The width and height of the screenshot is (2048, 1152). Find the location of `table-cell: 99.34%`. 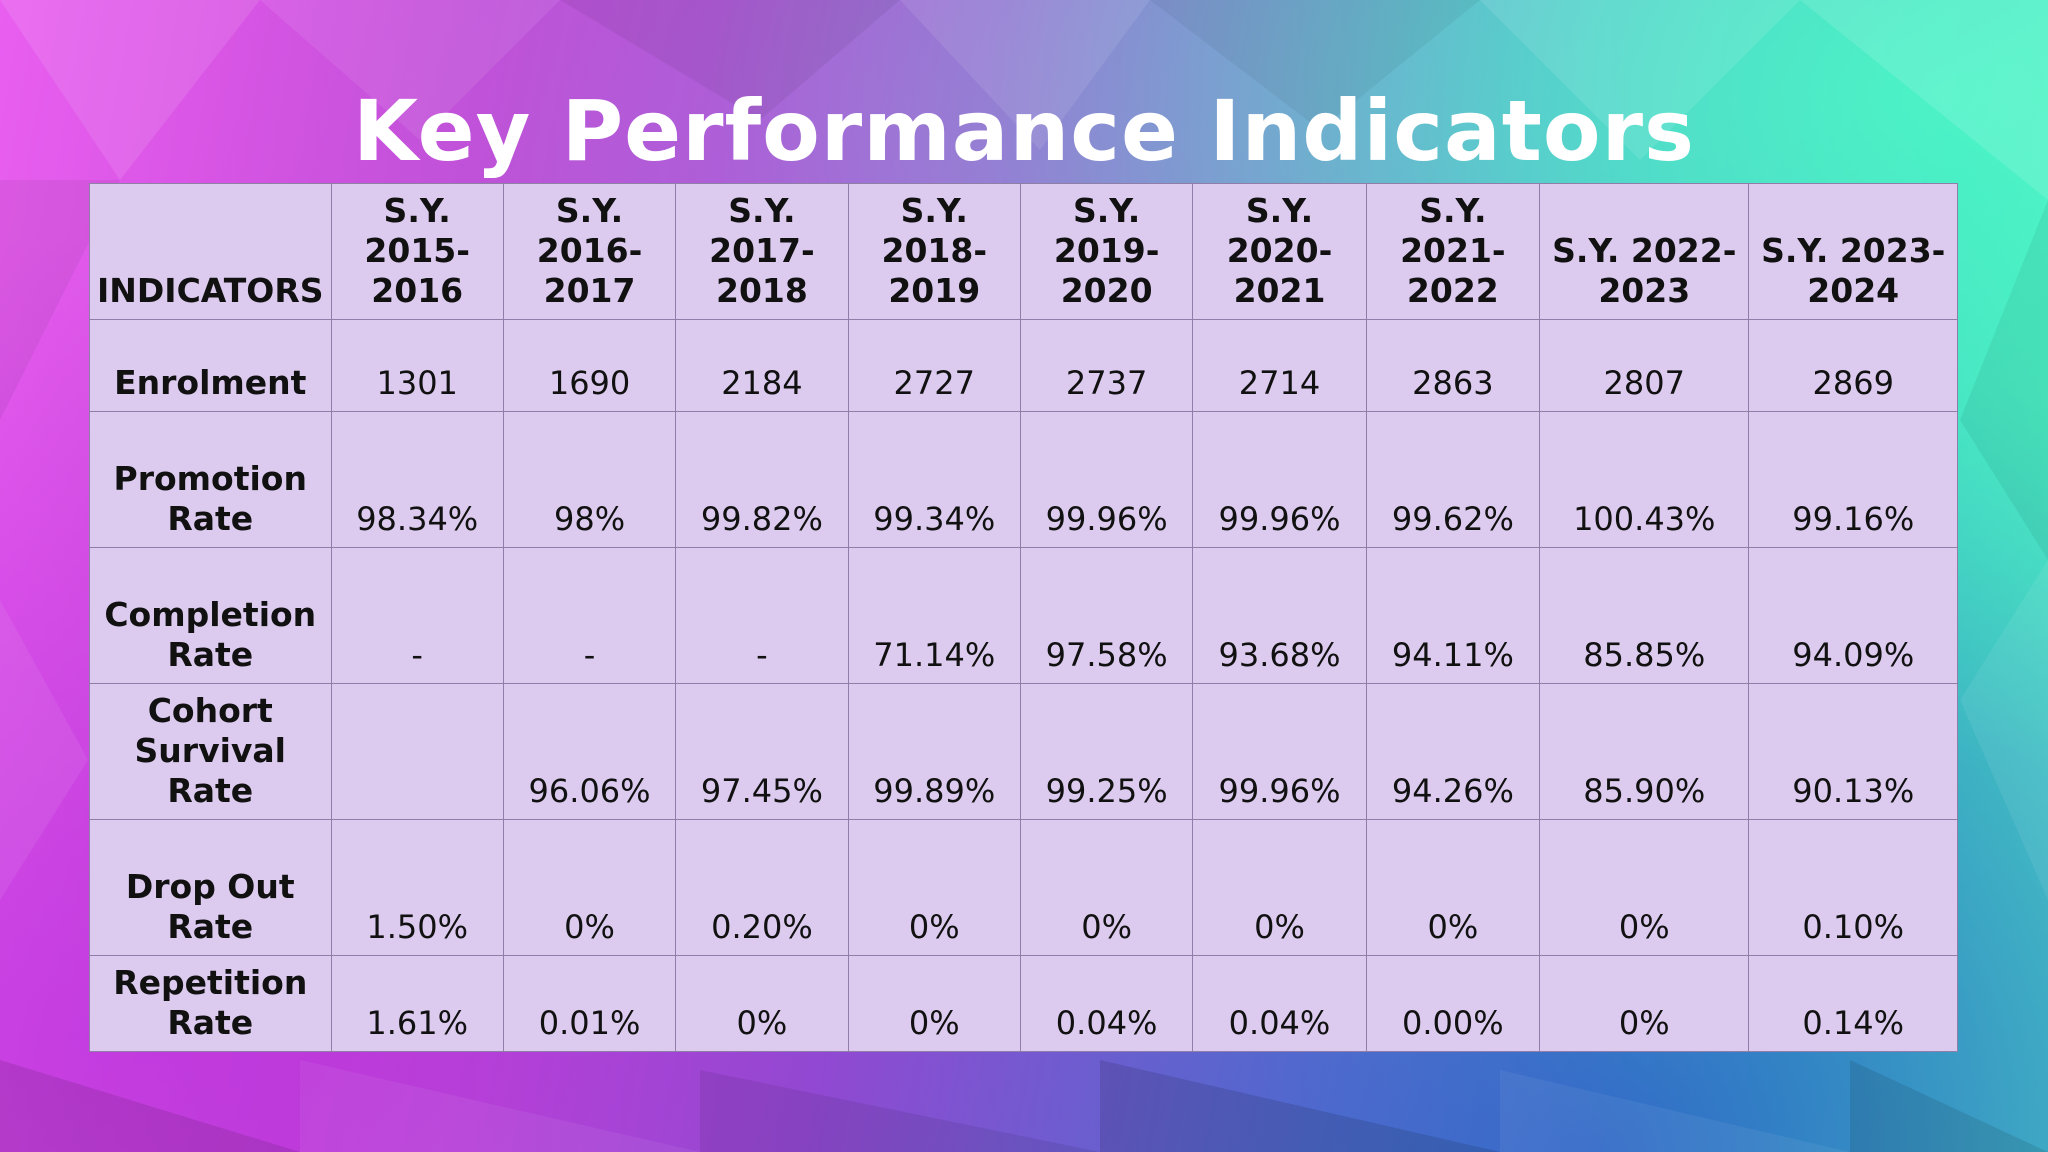

table-cell: 99.34% is located at coordinates (934, 479).